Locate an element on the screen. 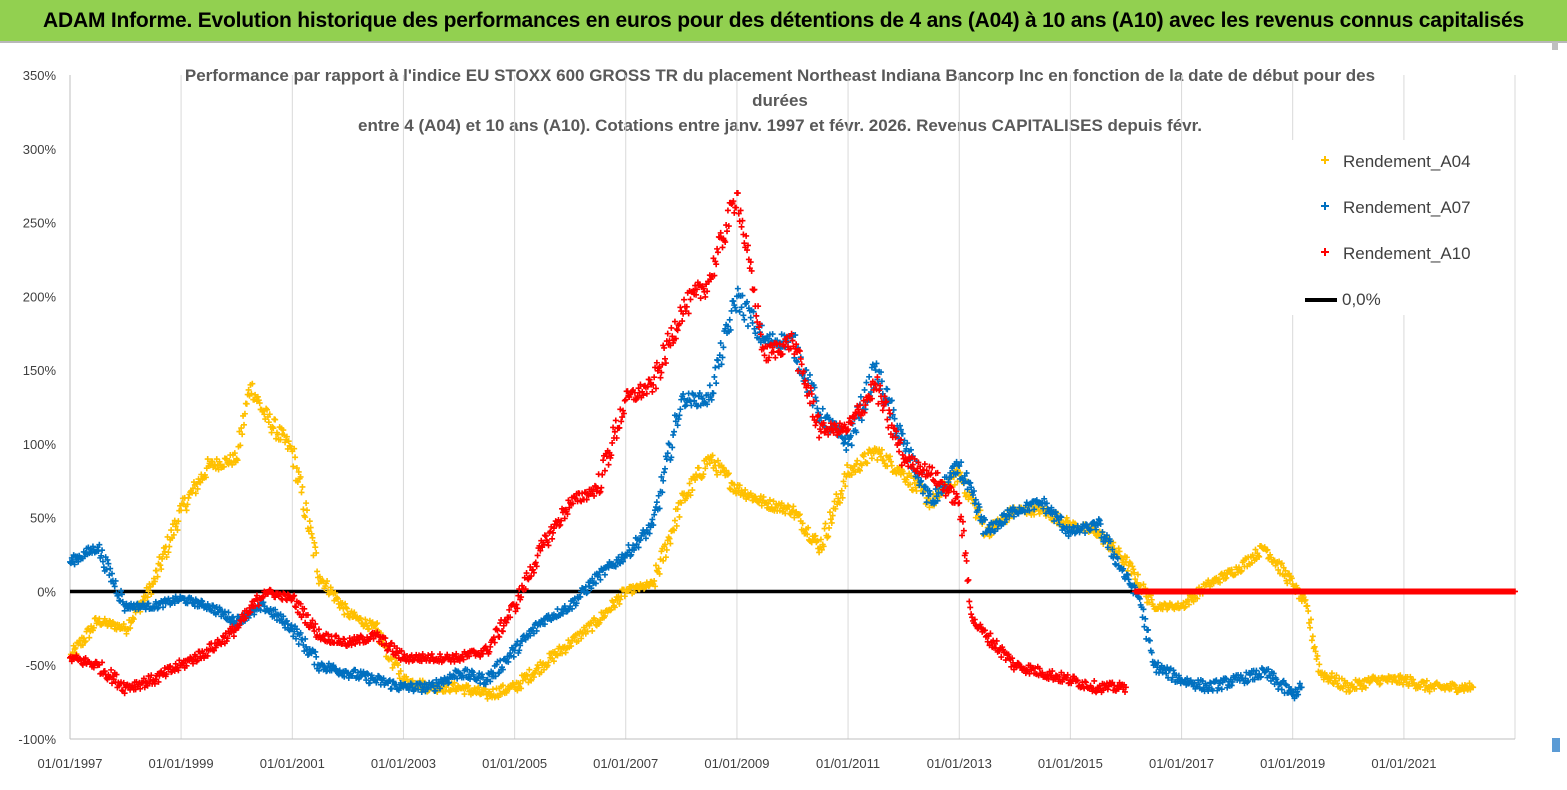 The height and width of the screenshot is (790, 1567). y-tick-label: 200% is located at coordinates (40, 296).